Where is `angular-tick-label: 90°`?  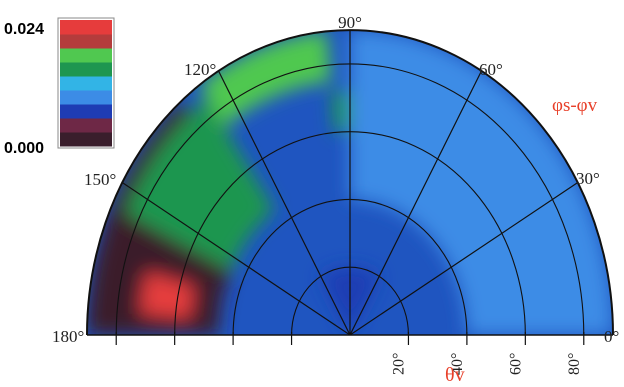
angular-tick-label: 90° is located at coordinates (350, 22).